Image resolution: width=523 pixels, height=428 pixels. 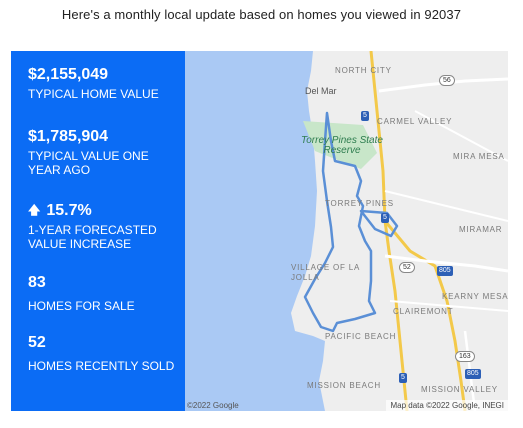 I want to click on up-arrow-icon: 🡅, so click(x=34, y=210).